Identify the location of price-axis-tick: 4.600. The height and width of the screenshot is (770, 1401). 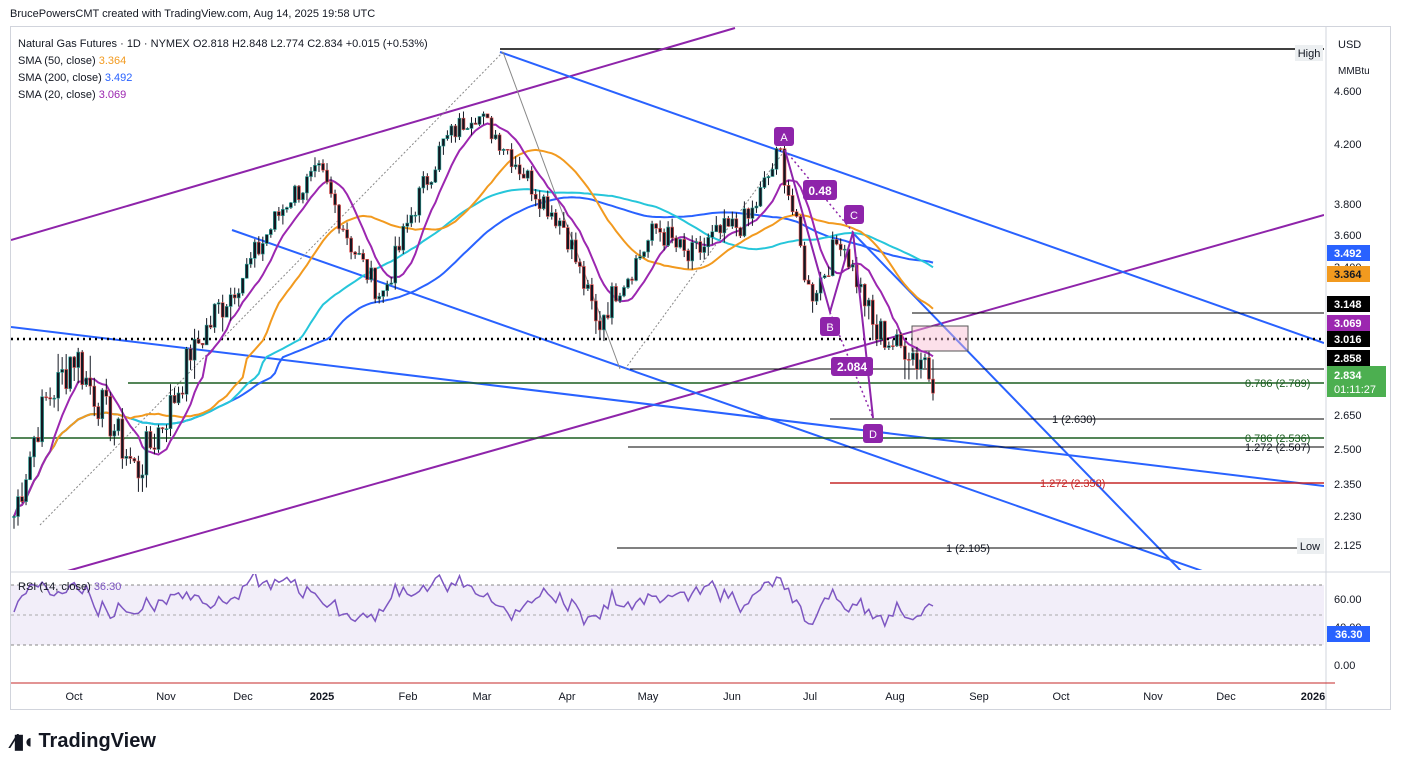
(1348, 92).